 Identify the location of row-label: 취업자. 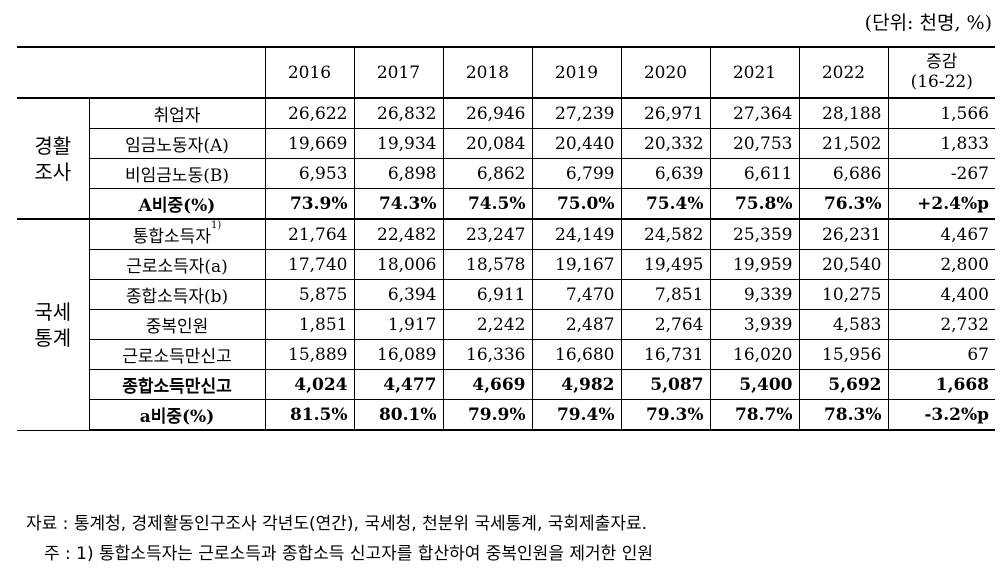
(177, 113).